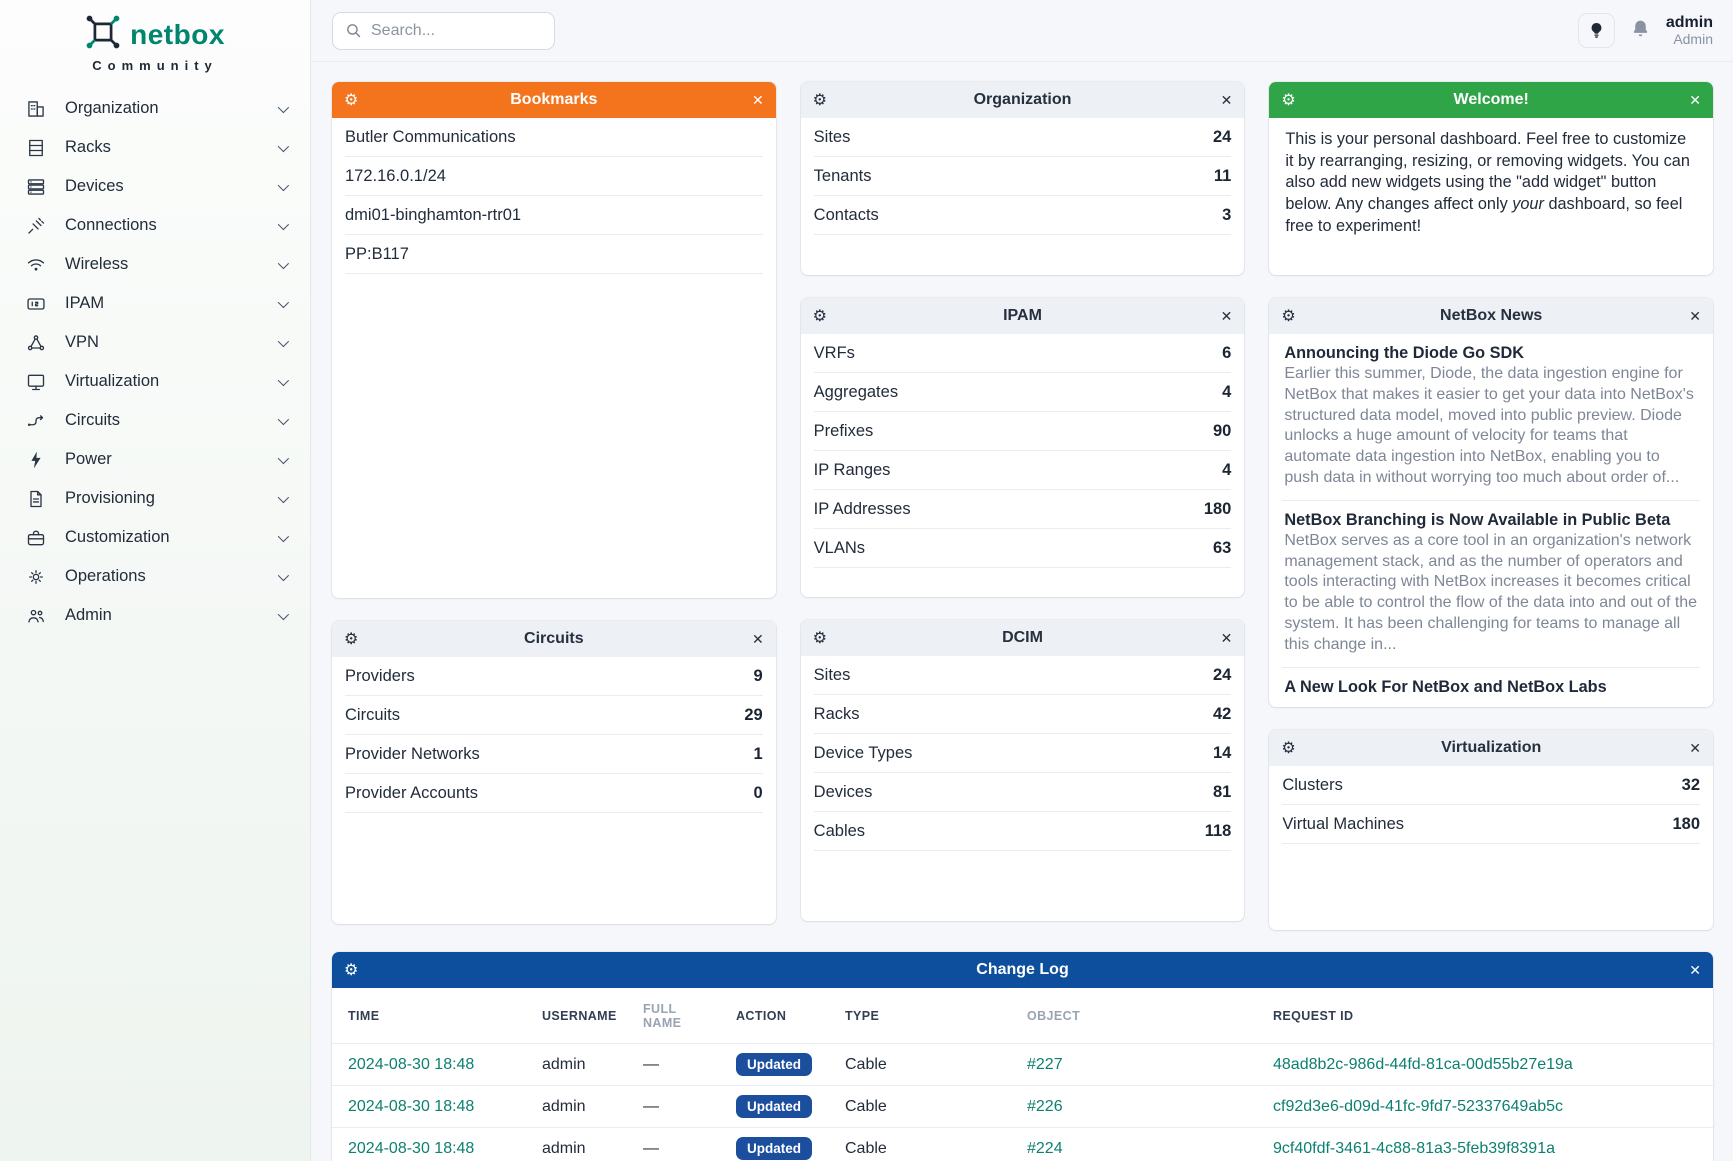 The height and width of the screenshot is (1161, 1733). What do you see at coordinates (1022, 792) in the screenshot?
I see `stat-row: Devices 81` at bounding box center [1022, 792].